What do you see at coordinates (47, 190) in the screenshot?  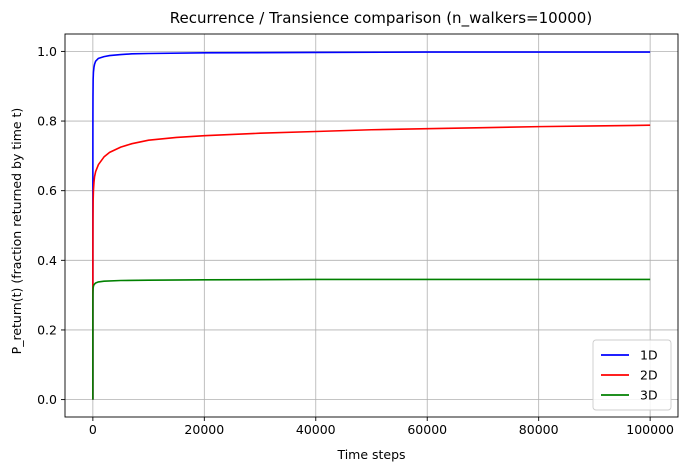 I see `y-tick-label: 0.6` at bounding box center [47, 190].